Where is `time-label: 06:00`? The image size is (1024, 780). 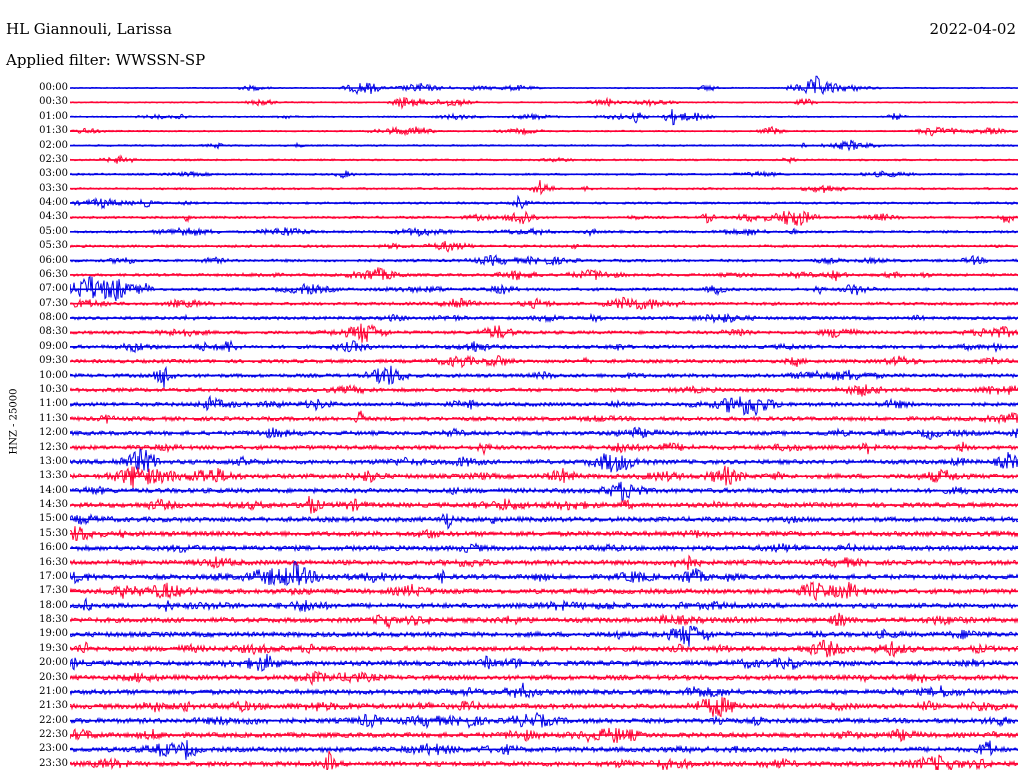 time-label: 06:00 is located at coordinates (53, 260).